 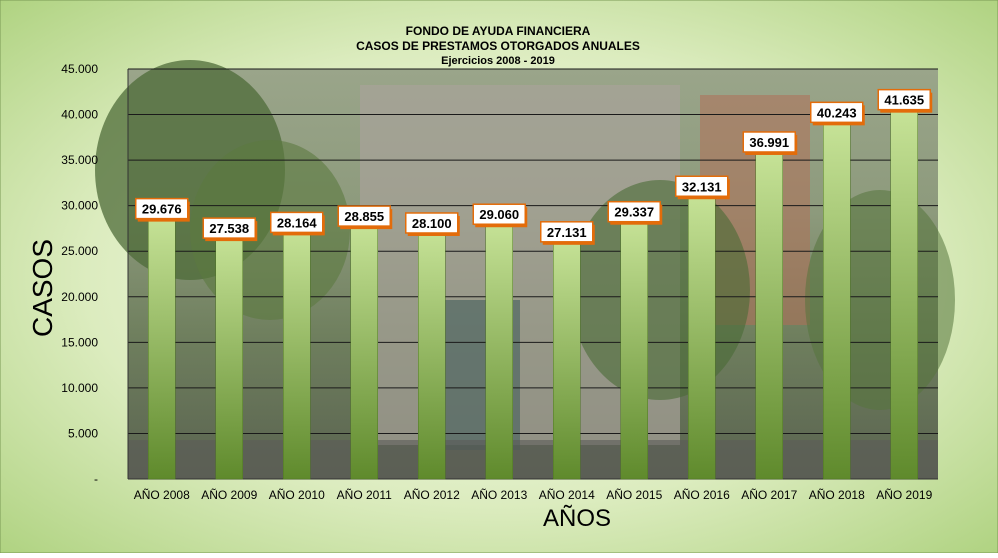 I want to click on data-label: 27.131, so click(x=567, y=232).